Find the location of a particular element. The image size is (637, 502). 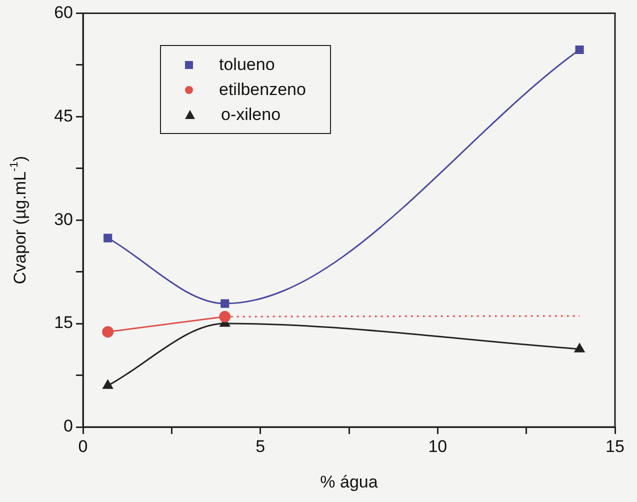

y-tick-label: 60 is located at coordinates (63, 12).